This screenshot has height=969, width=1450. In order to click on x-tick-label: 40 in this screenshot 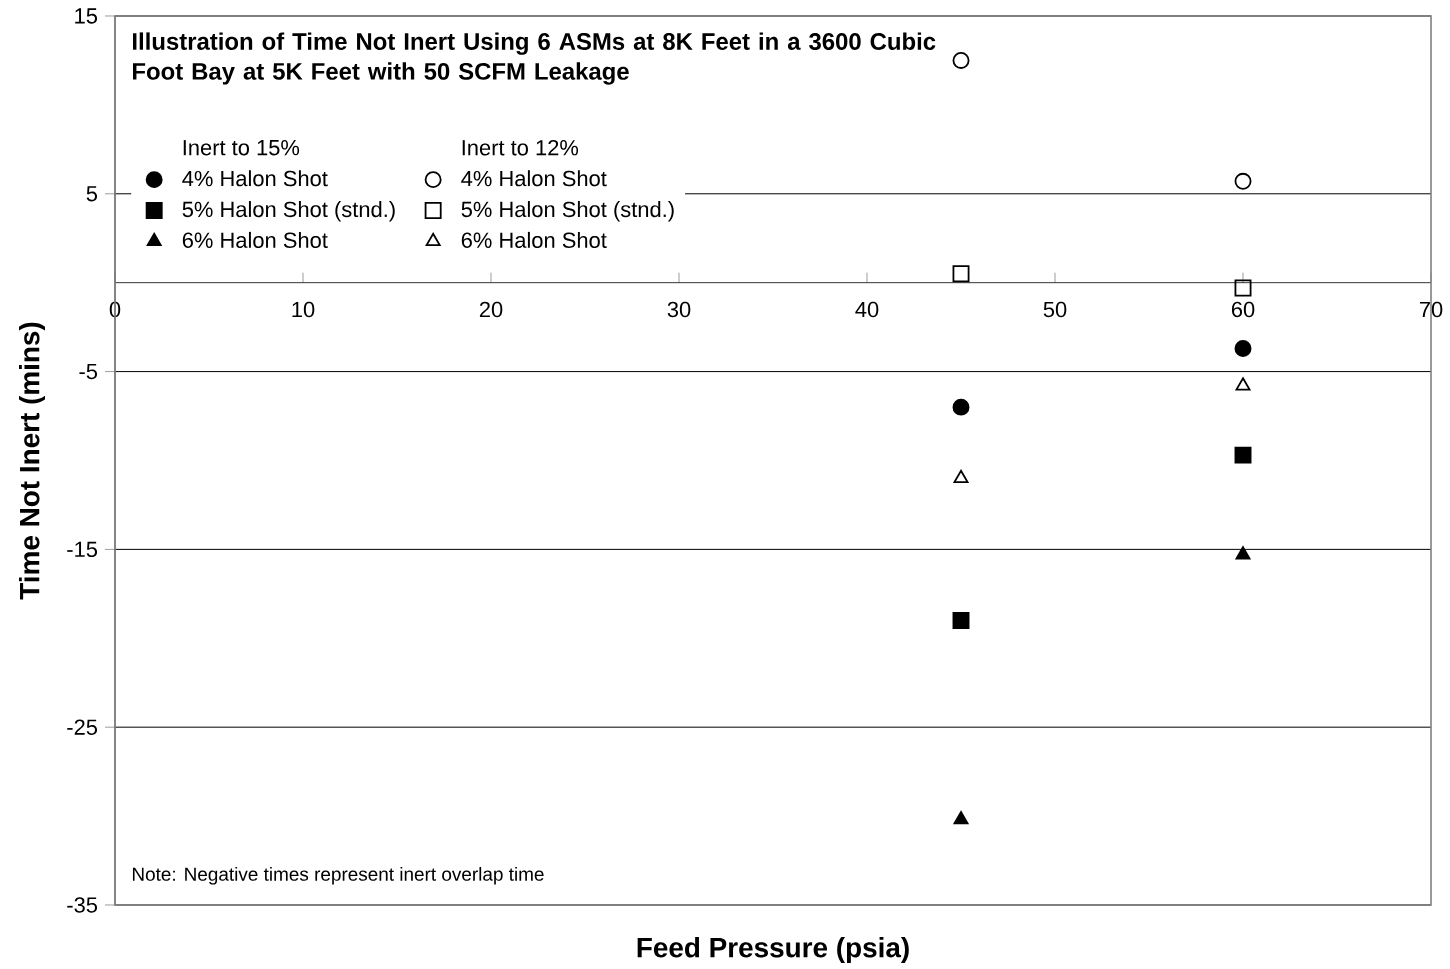, I will do `click(867, 309)`.